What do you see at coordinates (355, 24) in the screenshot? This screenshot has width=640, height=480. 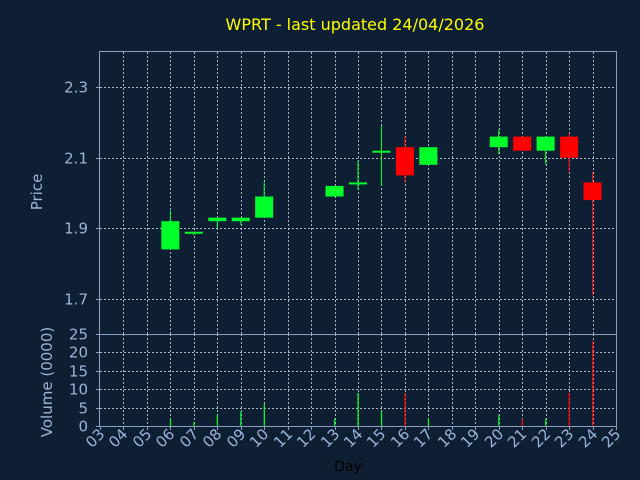 I see `chart-title: WPRT - last updated 24/04/2026` at bounding box center [355, 24].